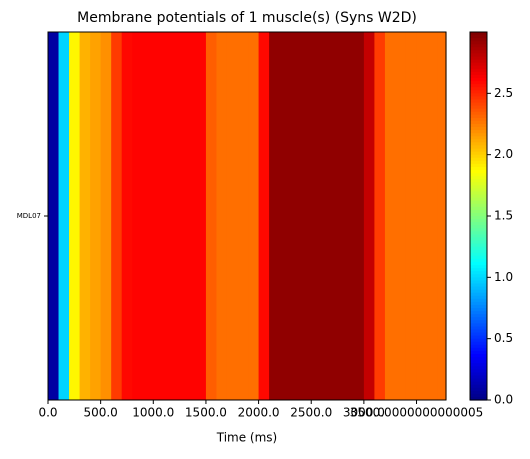 The width and height of the screenshot is (530, 459). What do you see at coordinates (503, 154) in the screenshot?
I see `colorbar-tick-label: 2.0` at bounding box center [503, 154].